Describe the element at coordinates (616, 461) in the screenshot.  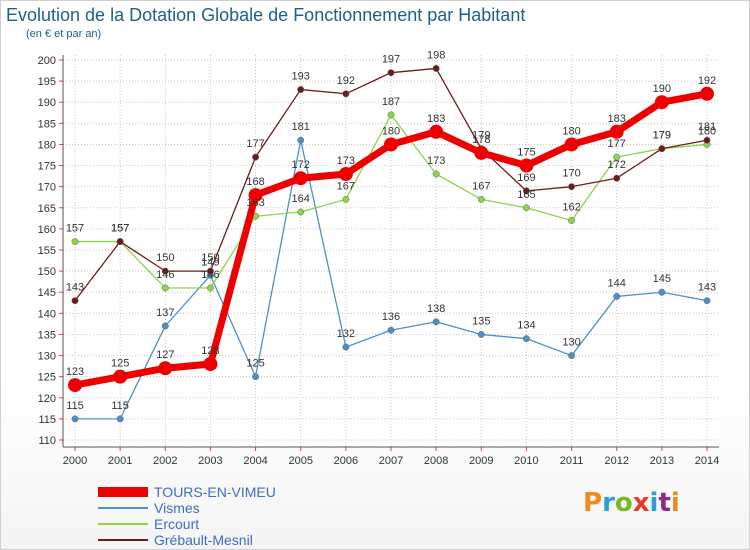
I see `x-tick-label: 2012` at that location.